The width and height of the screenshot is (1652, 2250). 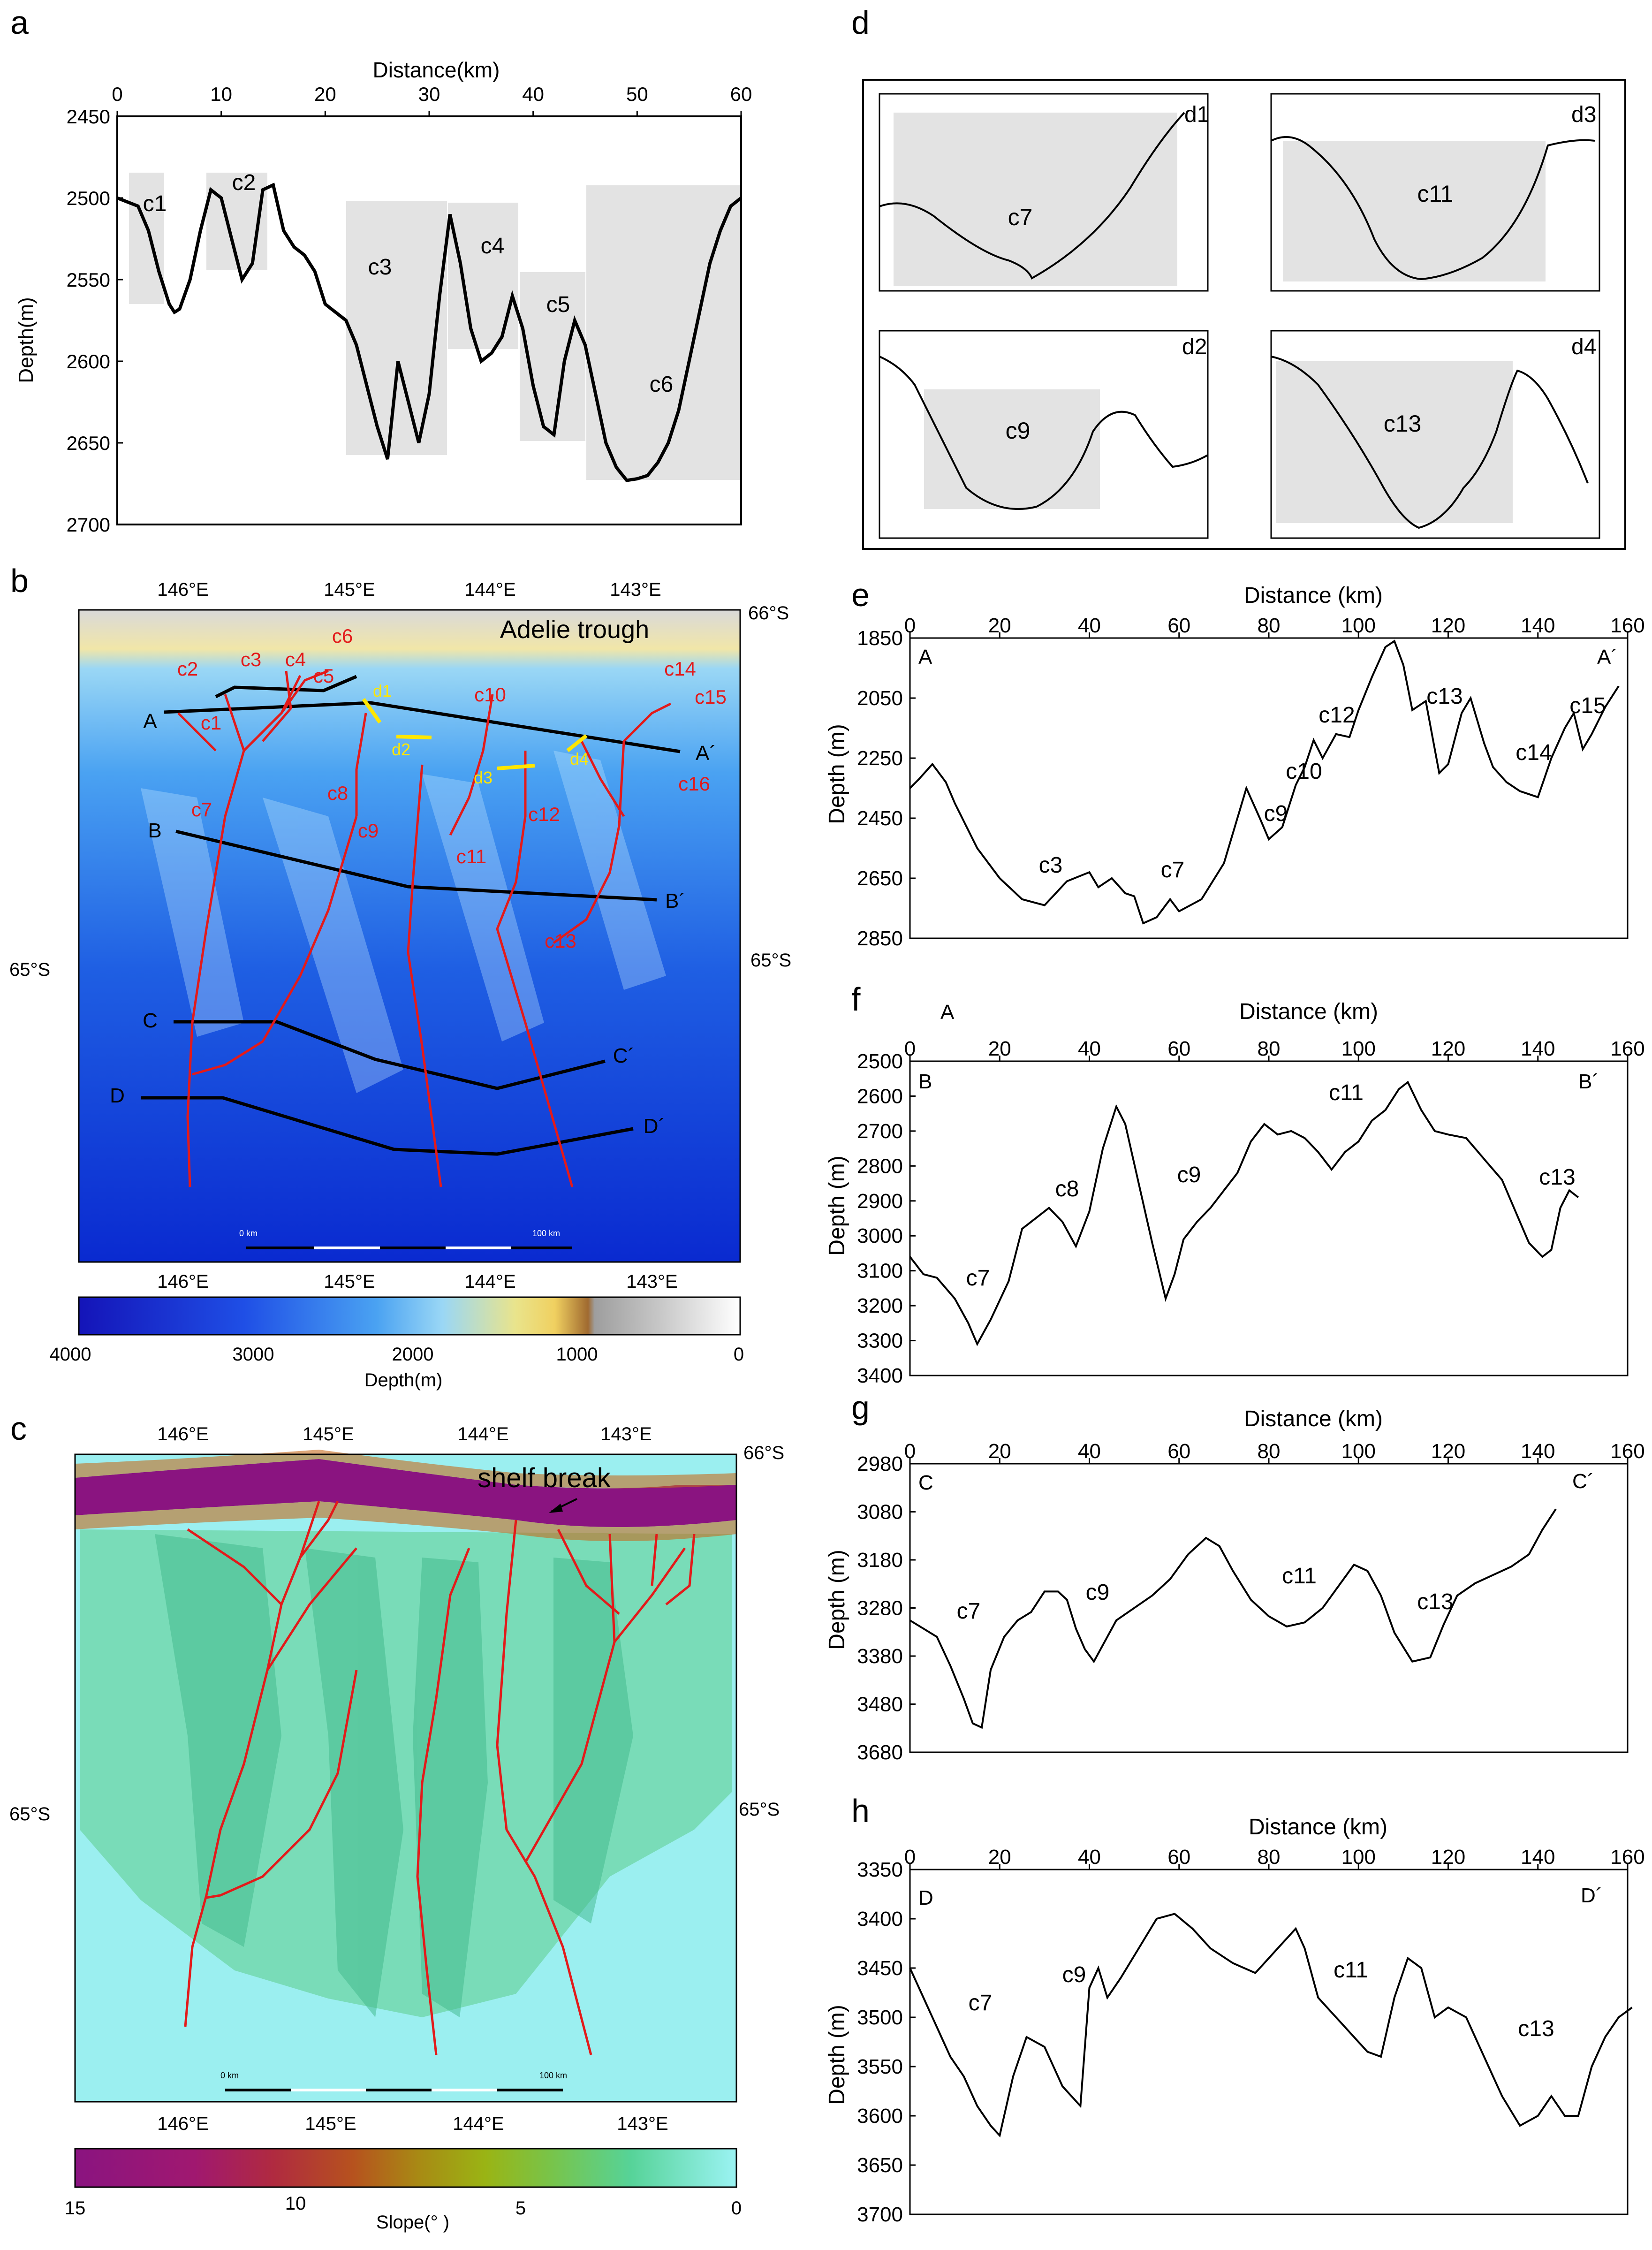 What do you see at coordinates (146, 238) in the screenshot?
I see `canyon-box-c1` at bounding box center [146, 238].